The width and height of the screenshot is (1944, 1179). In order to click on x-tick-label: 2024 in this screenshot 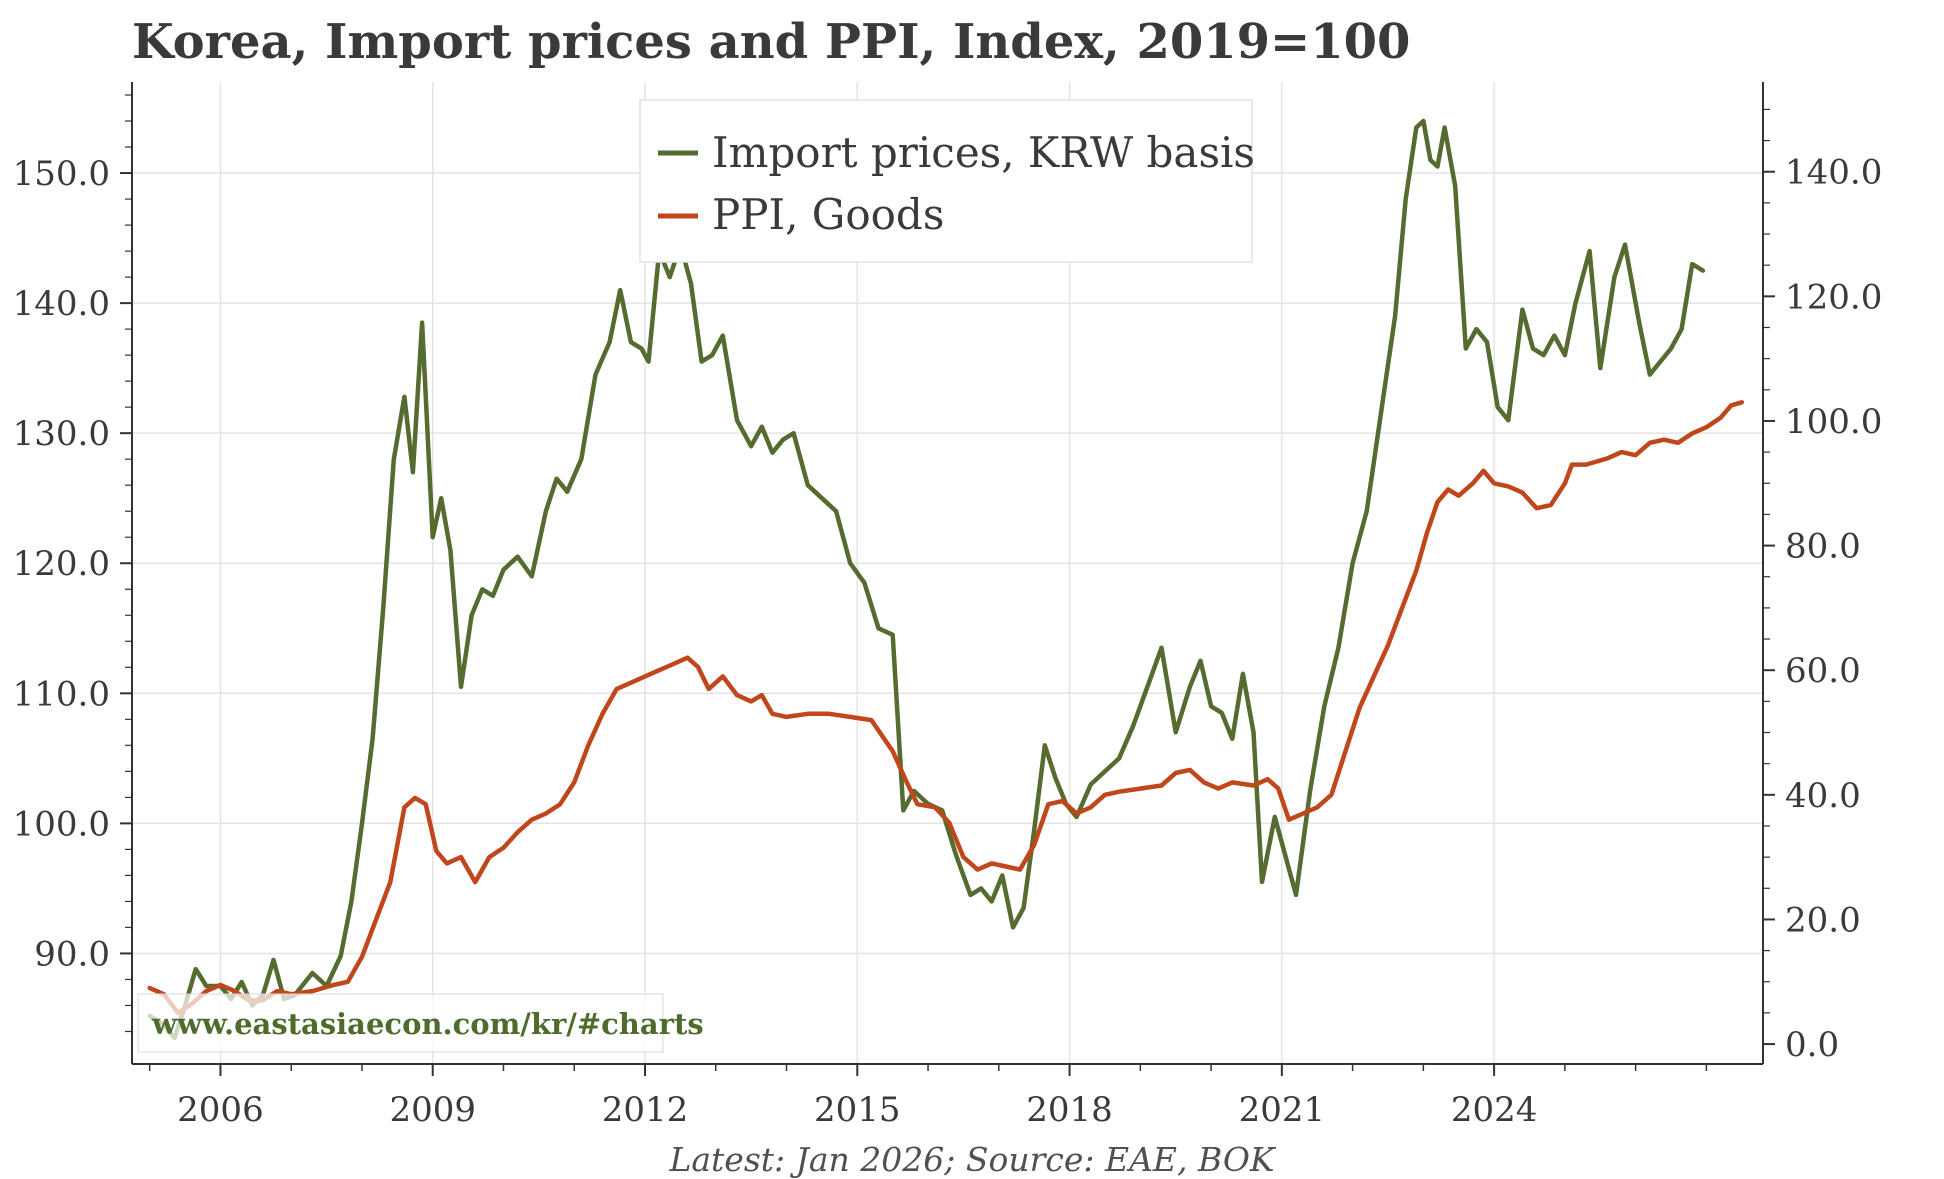, I will do `click(1494, 1110)`.